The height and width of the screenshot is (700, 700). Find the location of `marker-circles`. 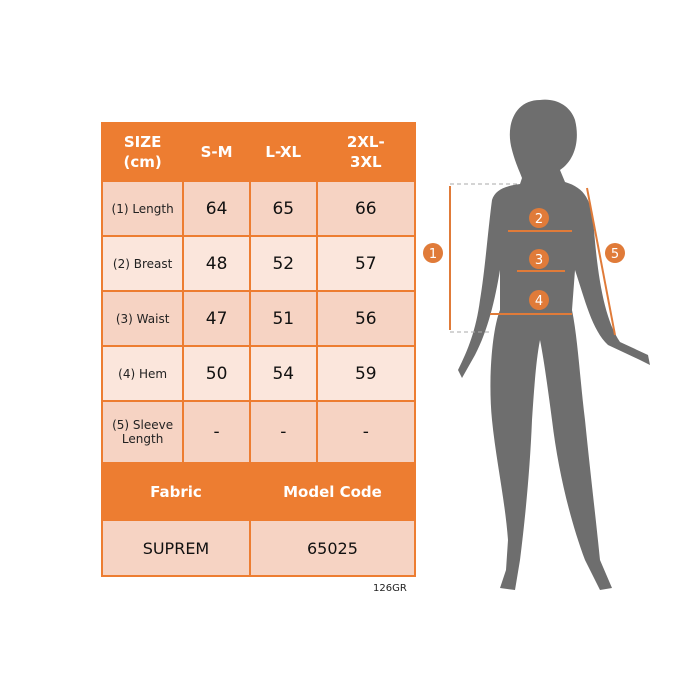

marker-circles is located at coordinates (524, 259).